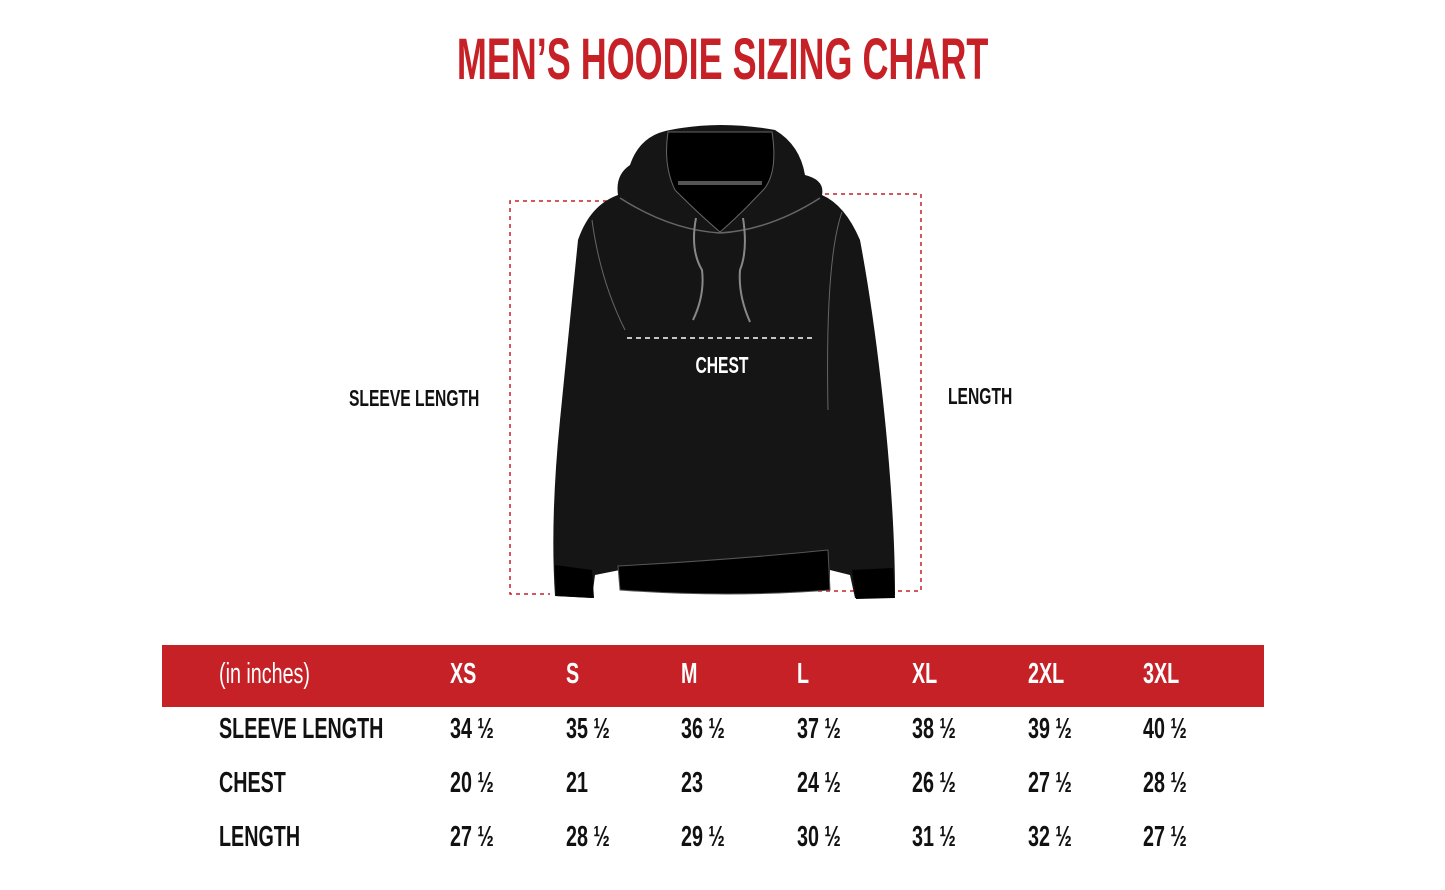  I want to click on table-cell: 37 ½, so click(819, 729).